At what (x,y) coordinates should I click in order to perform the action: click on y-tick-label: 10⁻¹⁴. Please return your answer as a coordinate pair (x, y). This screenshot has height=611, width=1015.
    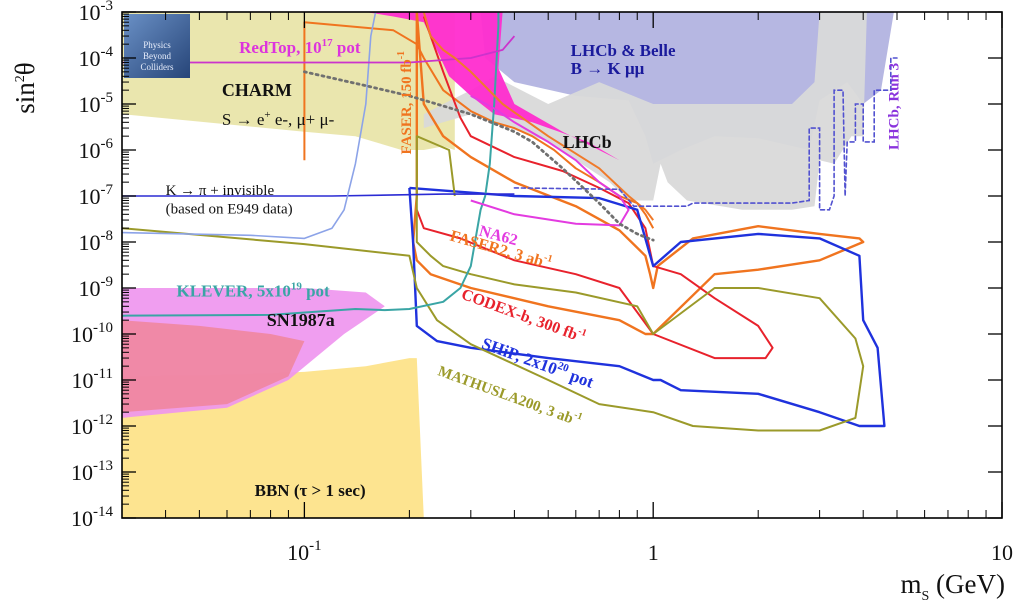
    Looking at the image, I should click on (92, 517).